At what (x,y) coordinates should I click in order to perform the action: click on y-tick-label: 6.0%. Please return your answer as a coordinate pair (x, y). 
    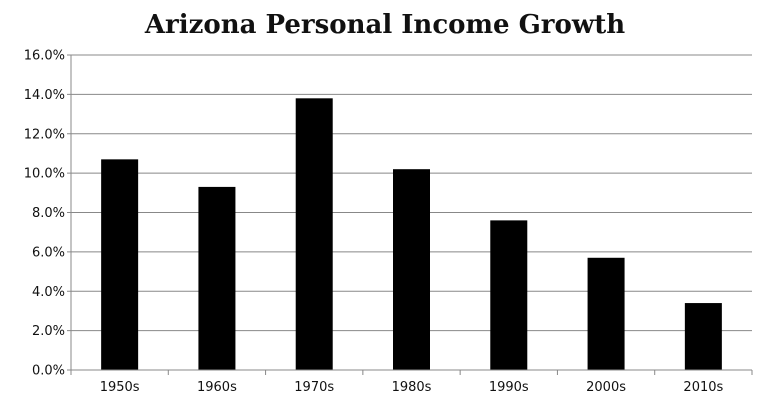
    Looking at the image, I should click on (48, 252).